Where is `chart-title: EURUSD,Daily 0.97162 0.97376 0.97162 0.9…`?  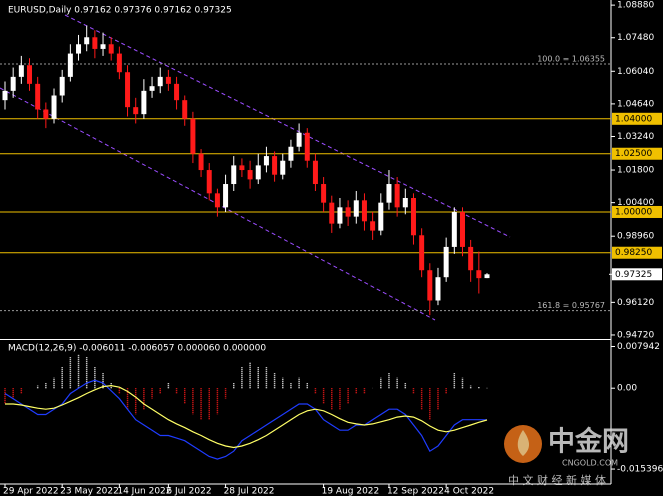
chart-title: EURUSD,Daily 0.97162 0.97376 0.97162 0.9… is located at coordinates (120, 11).